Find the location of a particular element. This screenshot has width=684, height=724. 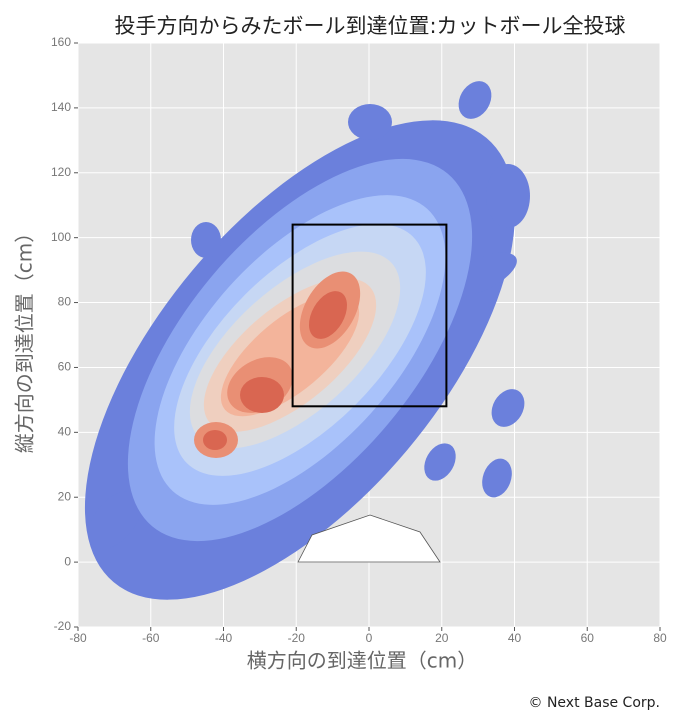

y-axis-label: 縦方向の到達位置（cm） is located at coordinates (25, 338).